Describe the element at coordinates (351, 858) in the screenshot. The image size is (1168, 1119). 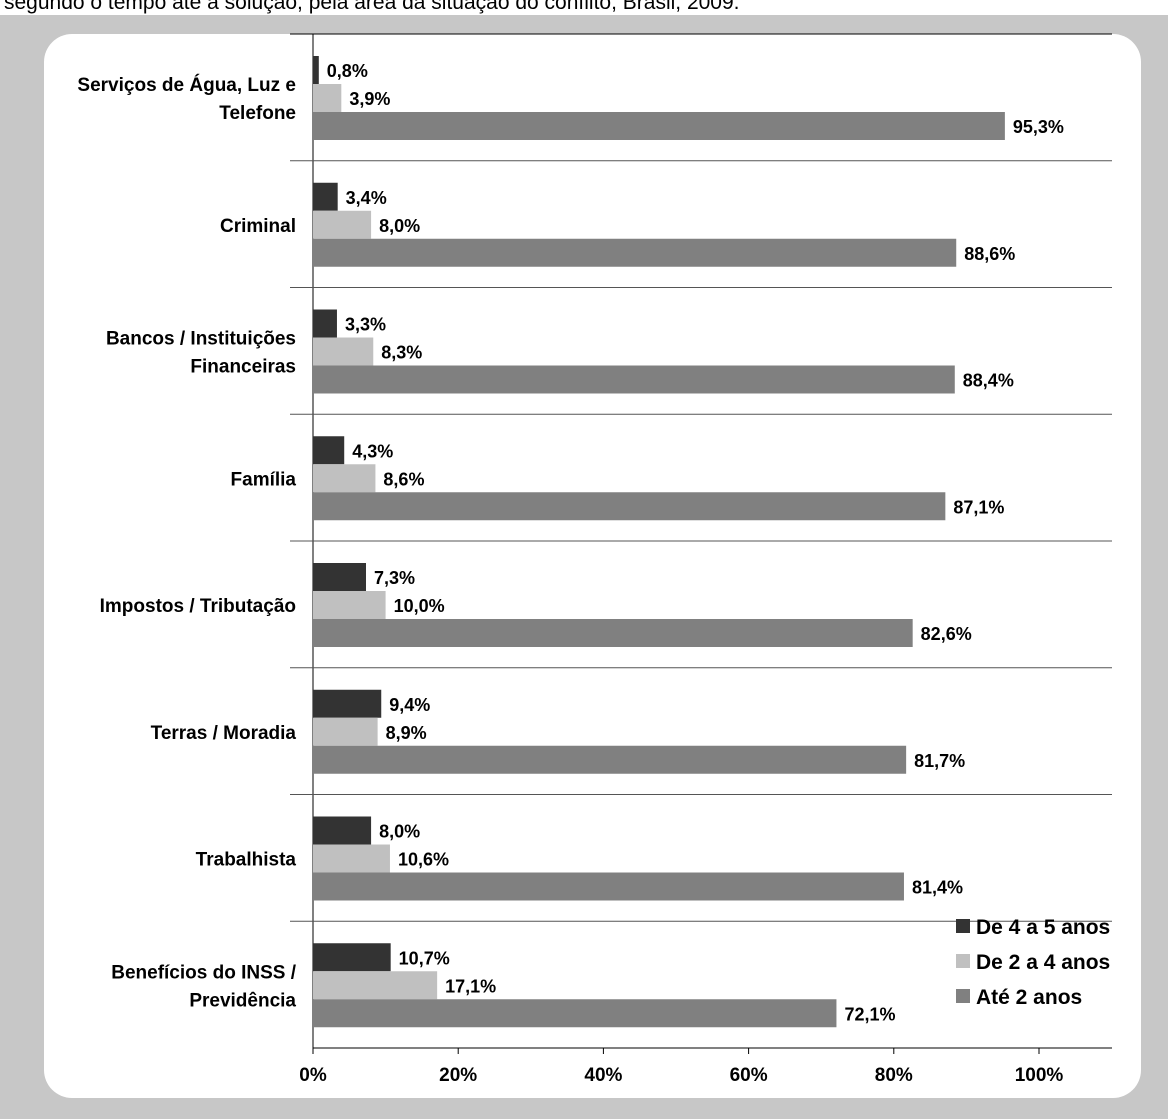
I see `bar-trabalhista-de-2-a-4-anos` at that location.